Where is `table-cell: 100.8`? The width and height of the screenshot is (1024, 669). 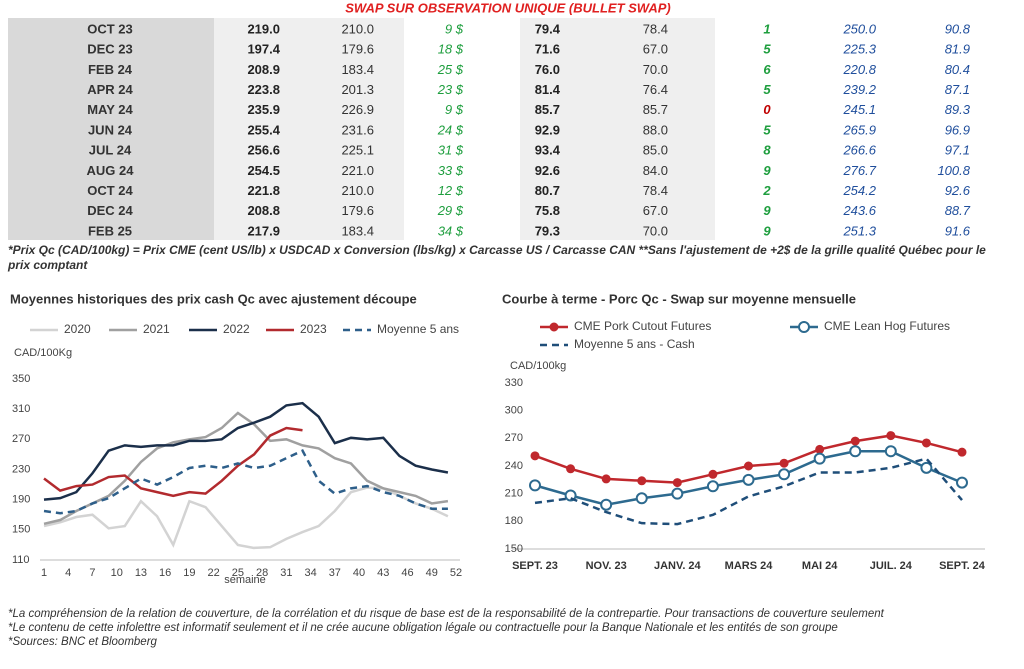
table-cell: 100.8 is located at coordinates (953, 170).